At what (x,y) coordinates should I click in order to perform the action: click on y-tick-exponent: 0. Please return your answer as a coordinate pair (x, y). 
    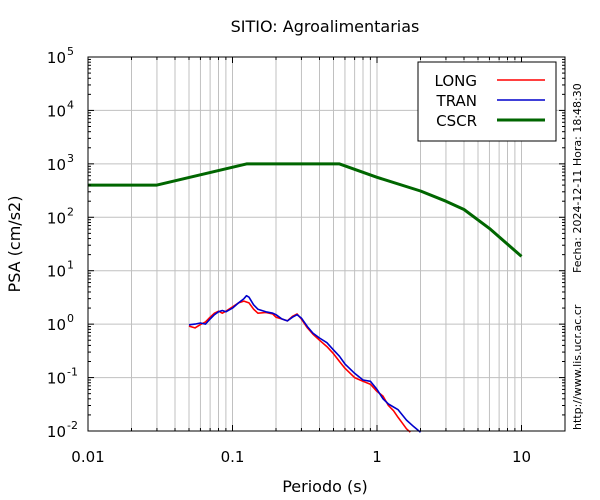
    Looking at the image, I should click on (70, 318).